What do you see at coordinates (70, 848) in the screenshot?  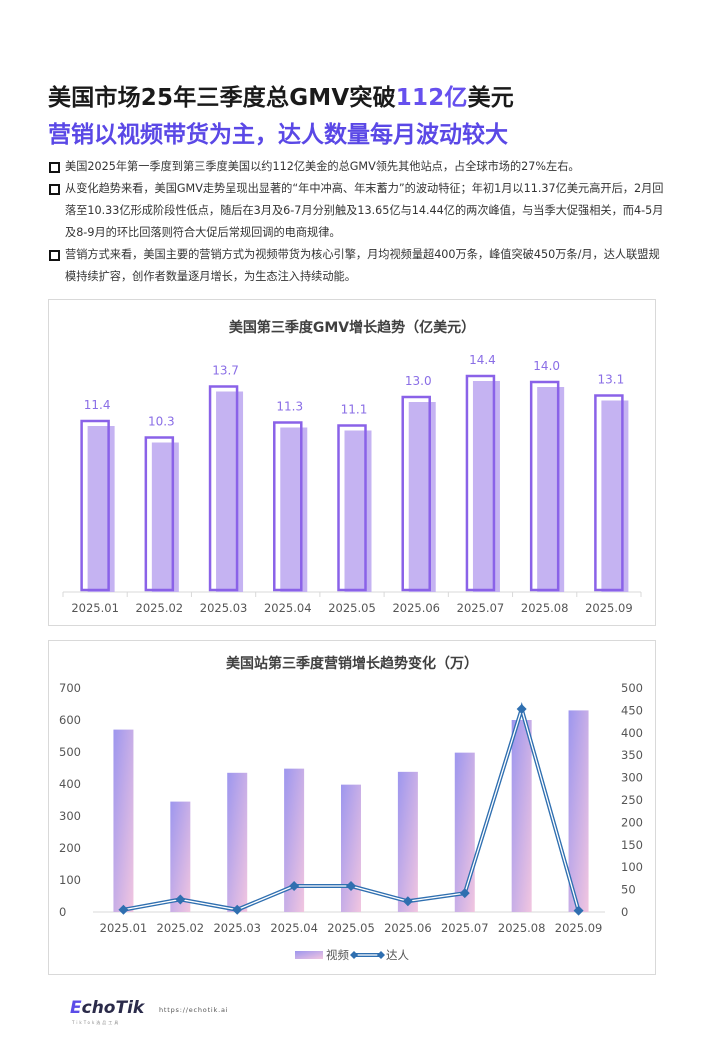 I see `left-axis-label: 200` at bounding box center [70, 848].